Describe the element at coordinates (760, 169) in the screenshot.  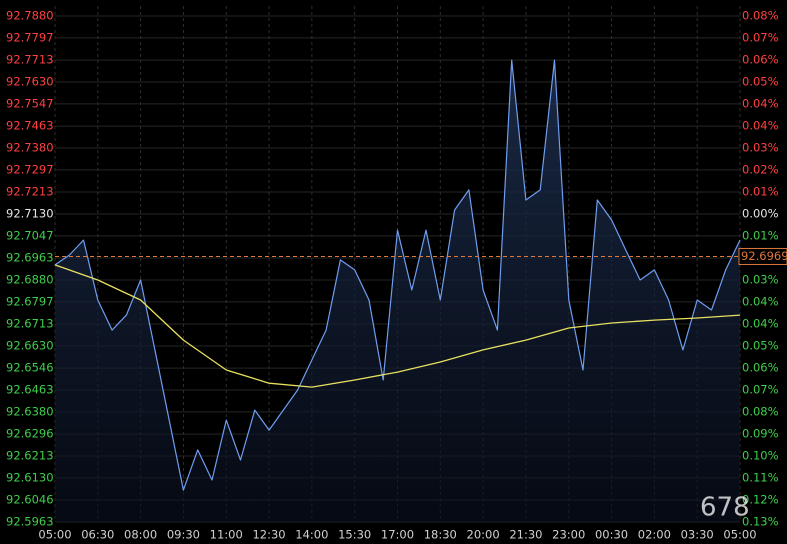
I see `y2-tick-label: 0.02%` at that location.